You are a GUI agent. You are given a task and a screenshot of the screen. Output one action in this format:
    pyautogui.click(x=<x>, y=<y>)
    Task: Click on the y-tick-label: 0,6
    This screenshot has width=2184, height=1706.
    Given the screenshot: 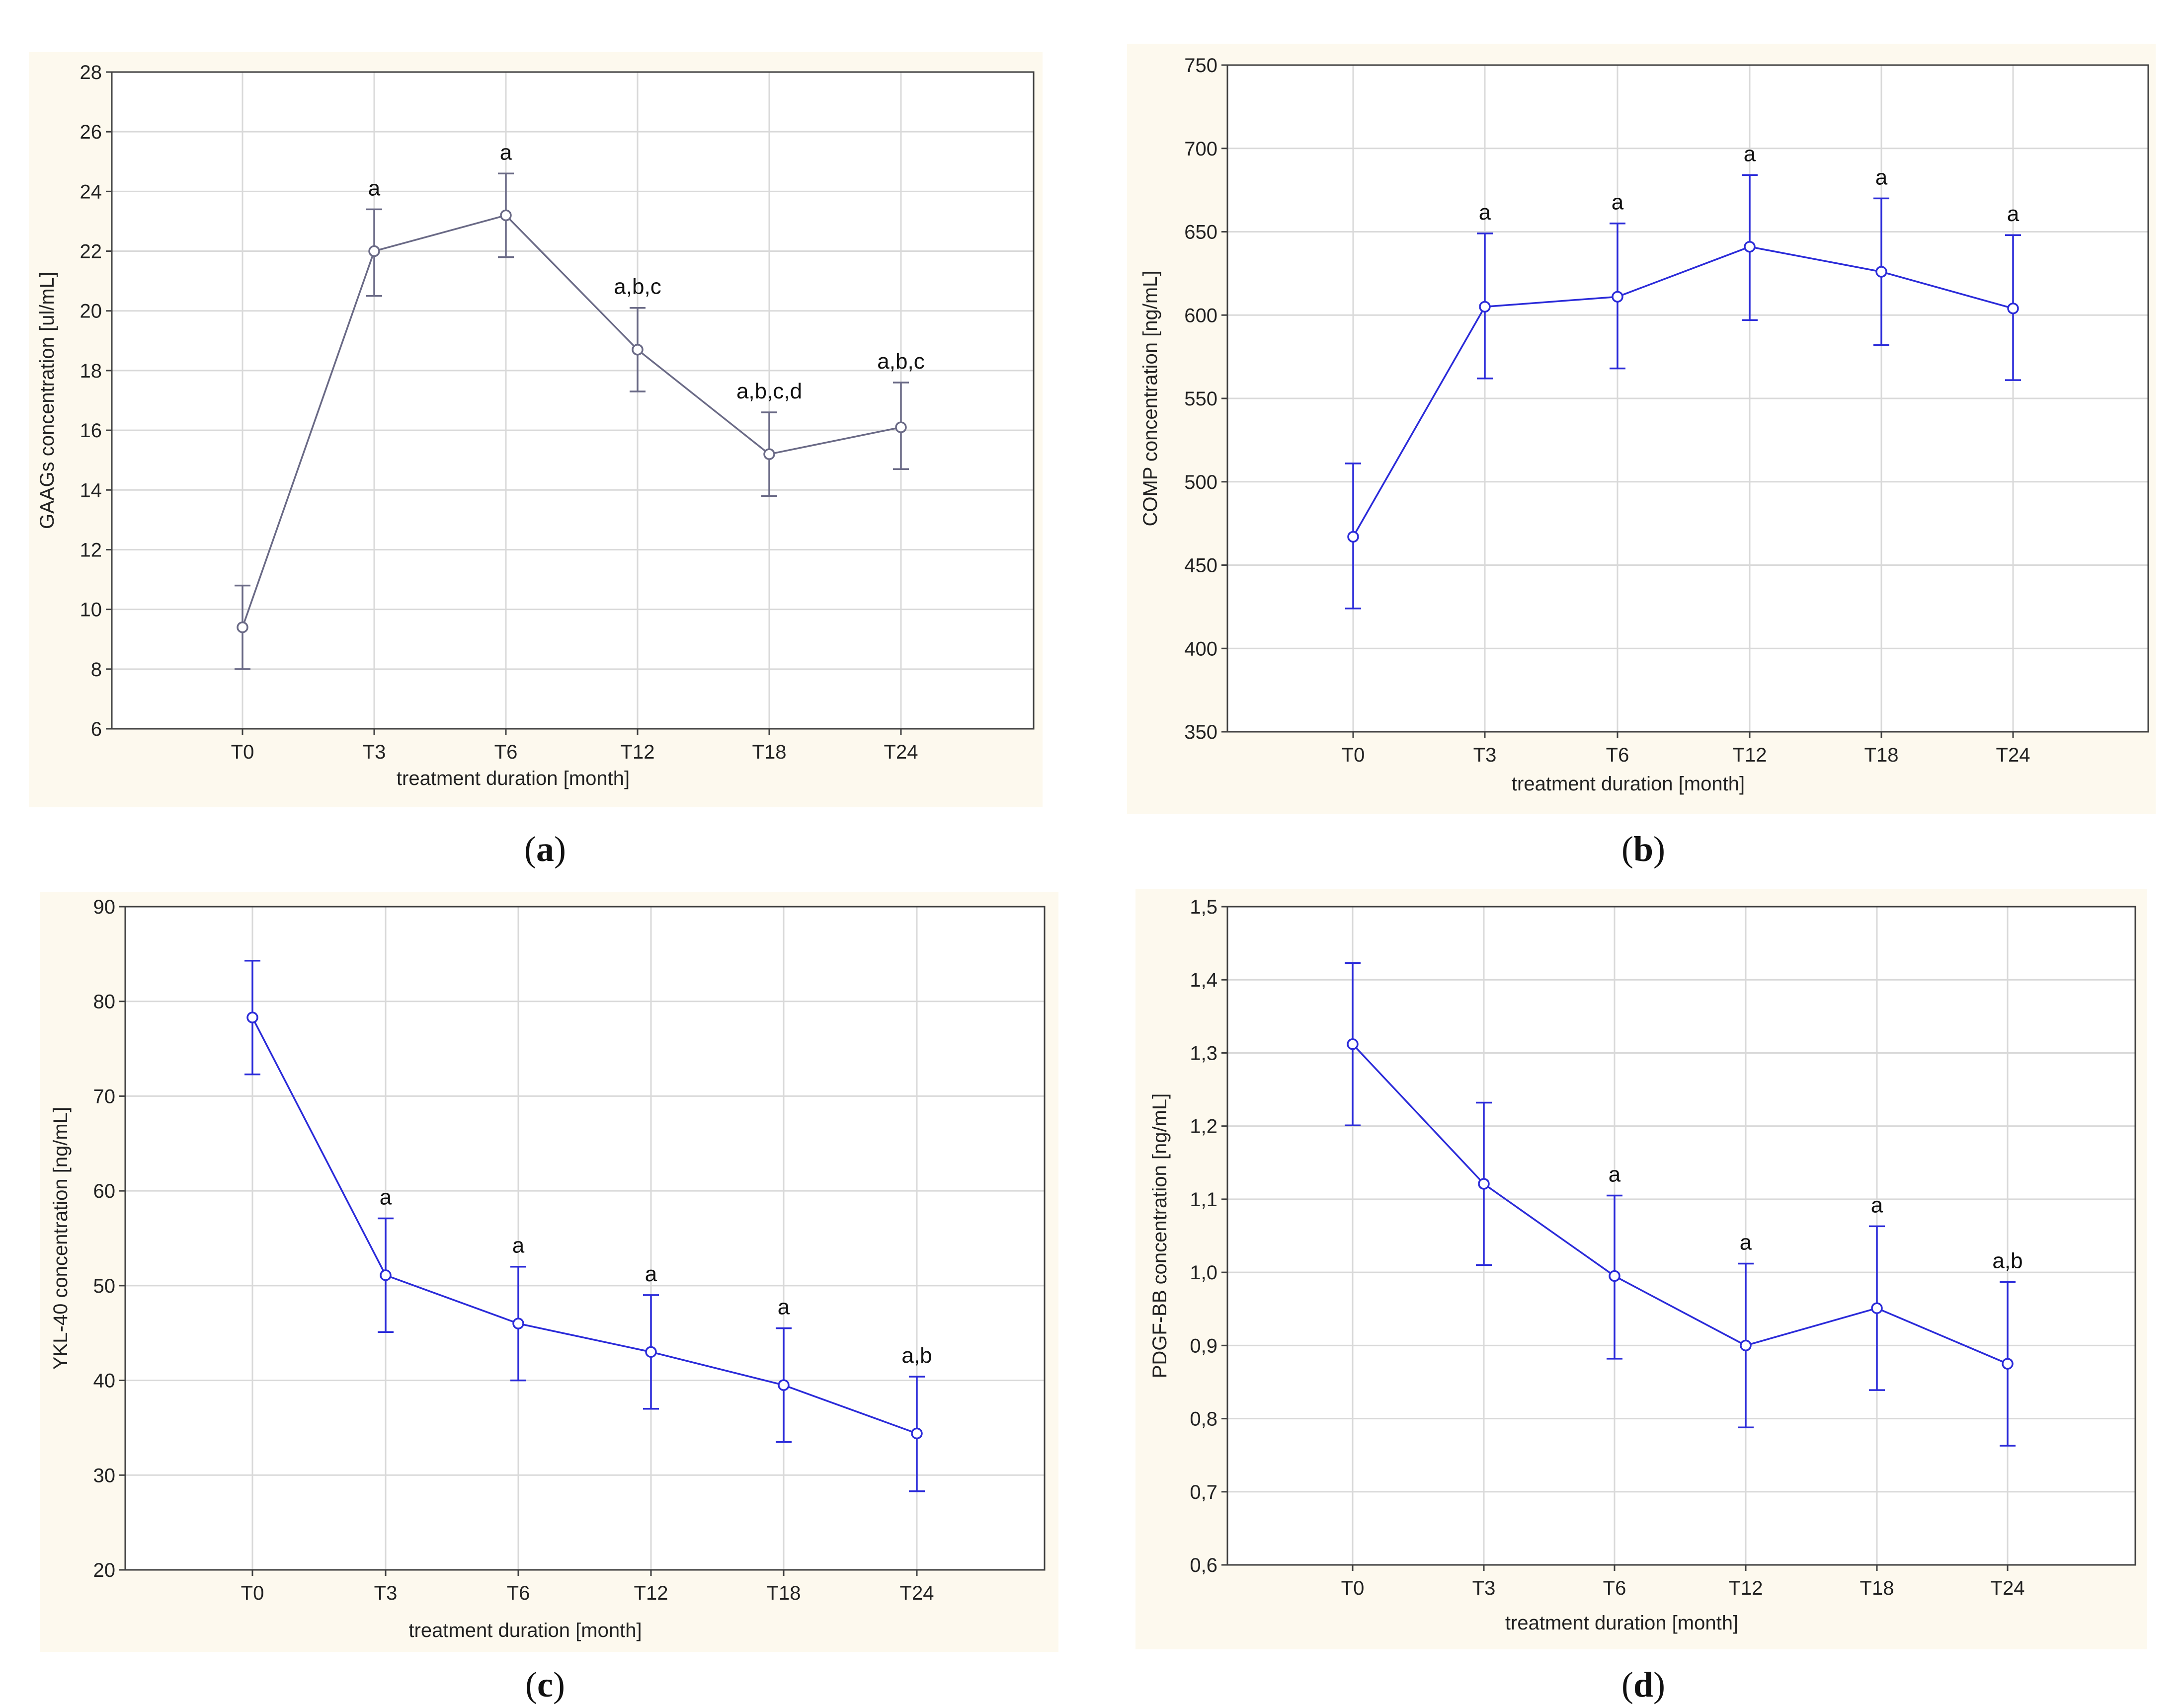 What is the action you would take?
    pyautogui.click(x=1203, y=1565)
    